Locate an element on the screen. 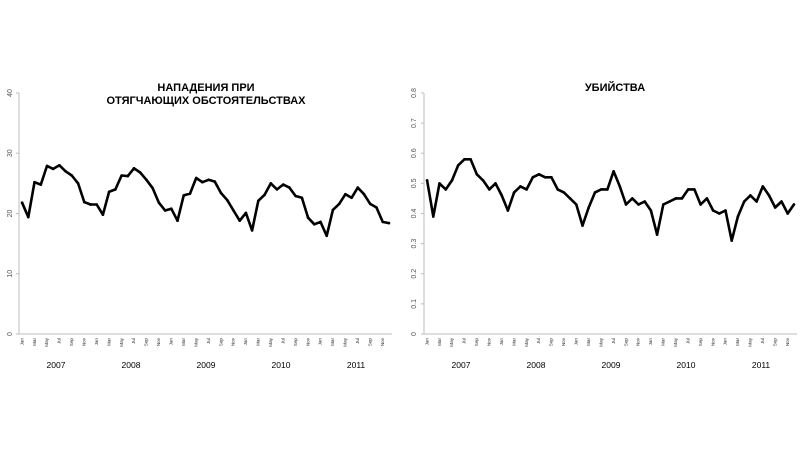 The image size is (800, 450). year-label: 2010 is located at coordinates (281, 365).